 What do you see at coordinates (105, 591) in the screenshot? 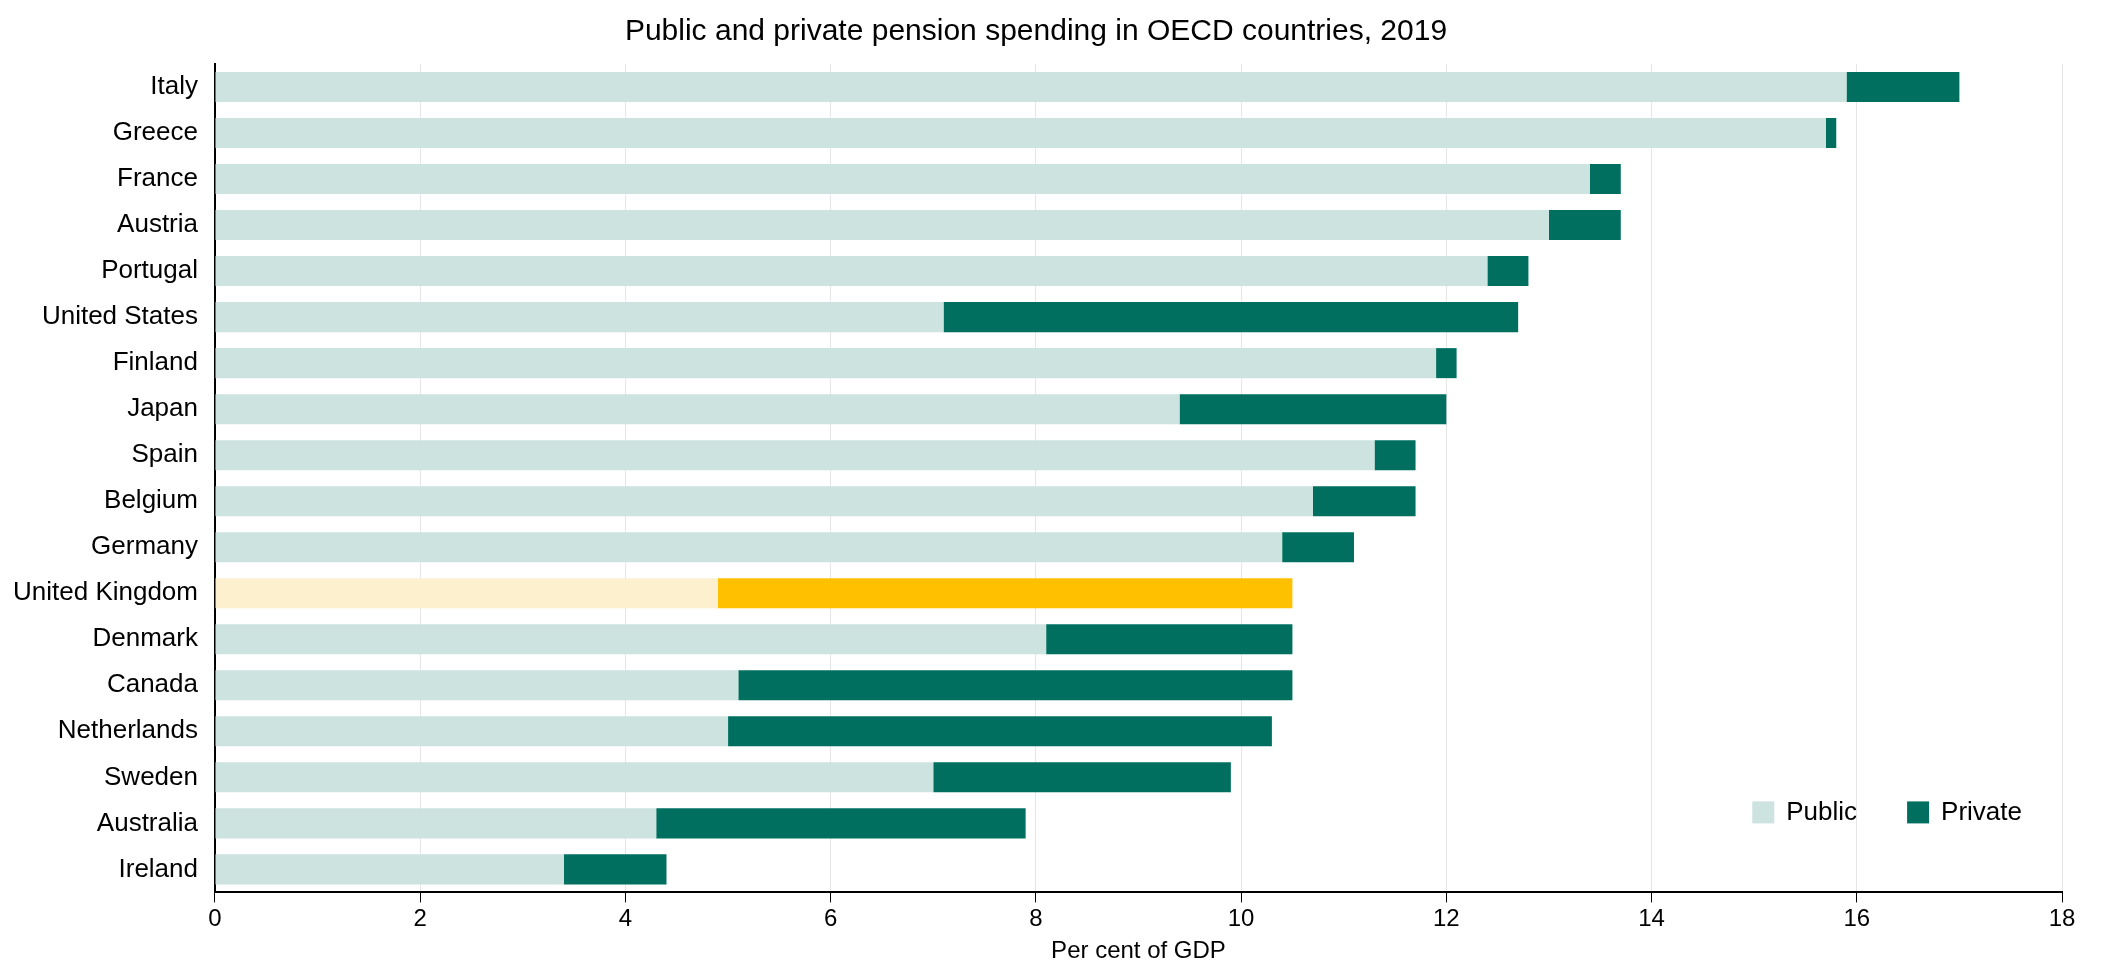
I see `y-tick-label: United Kingdom` at bounding box center [105, 591].